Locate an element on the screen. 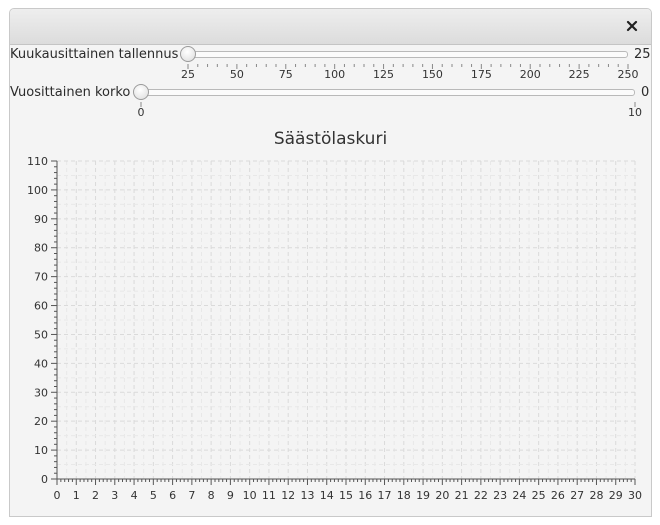 The height and width of the screenshot is (525, 660). x-tick-label: 11 is located at coordinates (269, 495).